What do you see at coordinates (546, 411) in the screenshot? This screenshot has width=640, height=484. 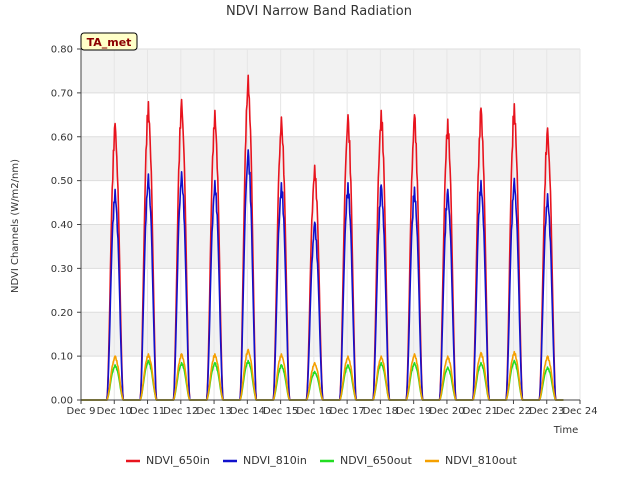 I see `x-tick-label: Dec 23` at bounding box center [546, 411].